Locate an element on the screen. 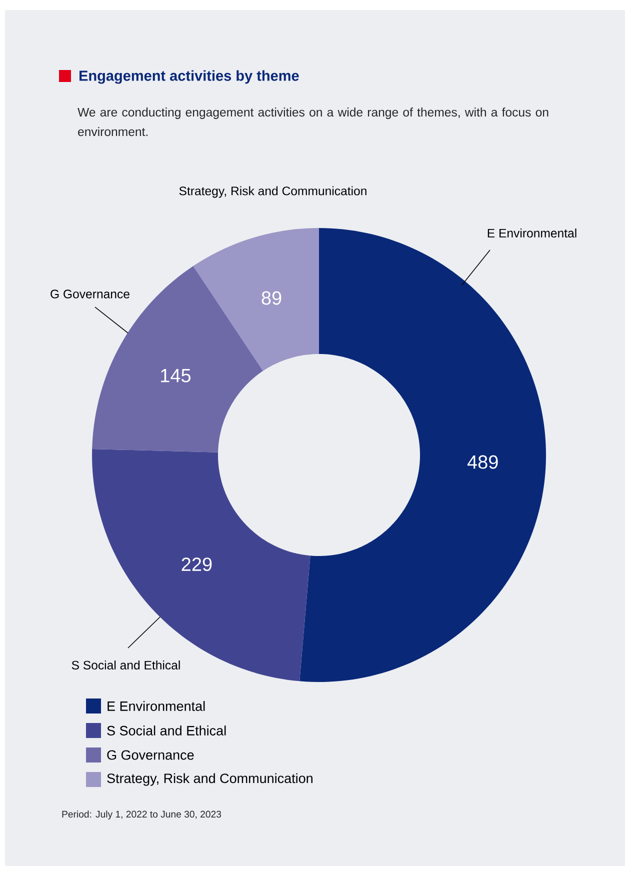 The height and width of the screenshot is (869, 630). text: Period: July 1, 2022 to June 30, 2023 is located at coordinates (142, 815).